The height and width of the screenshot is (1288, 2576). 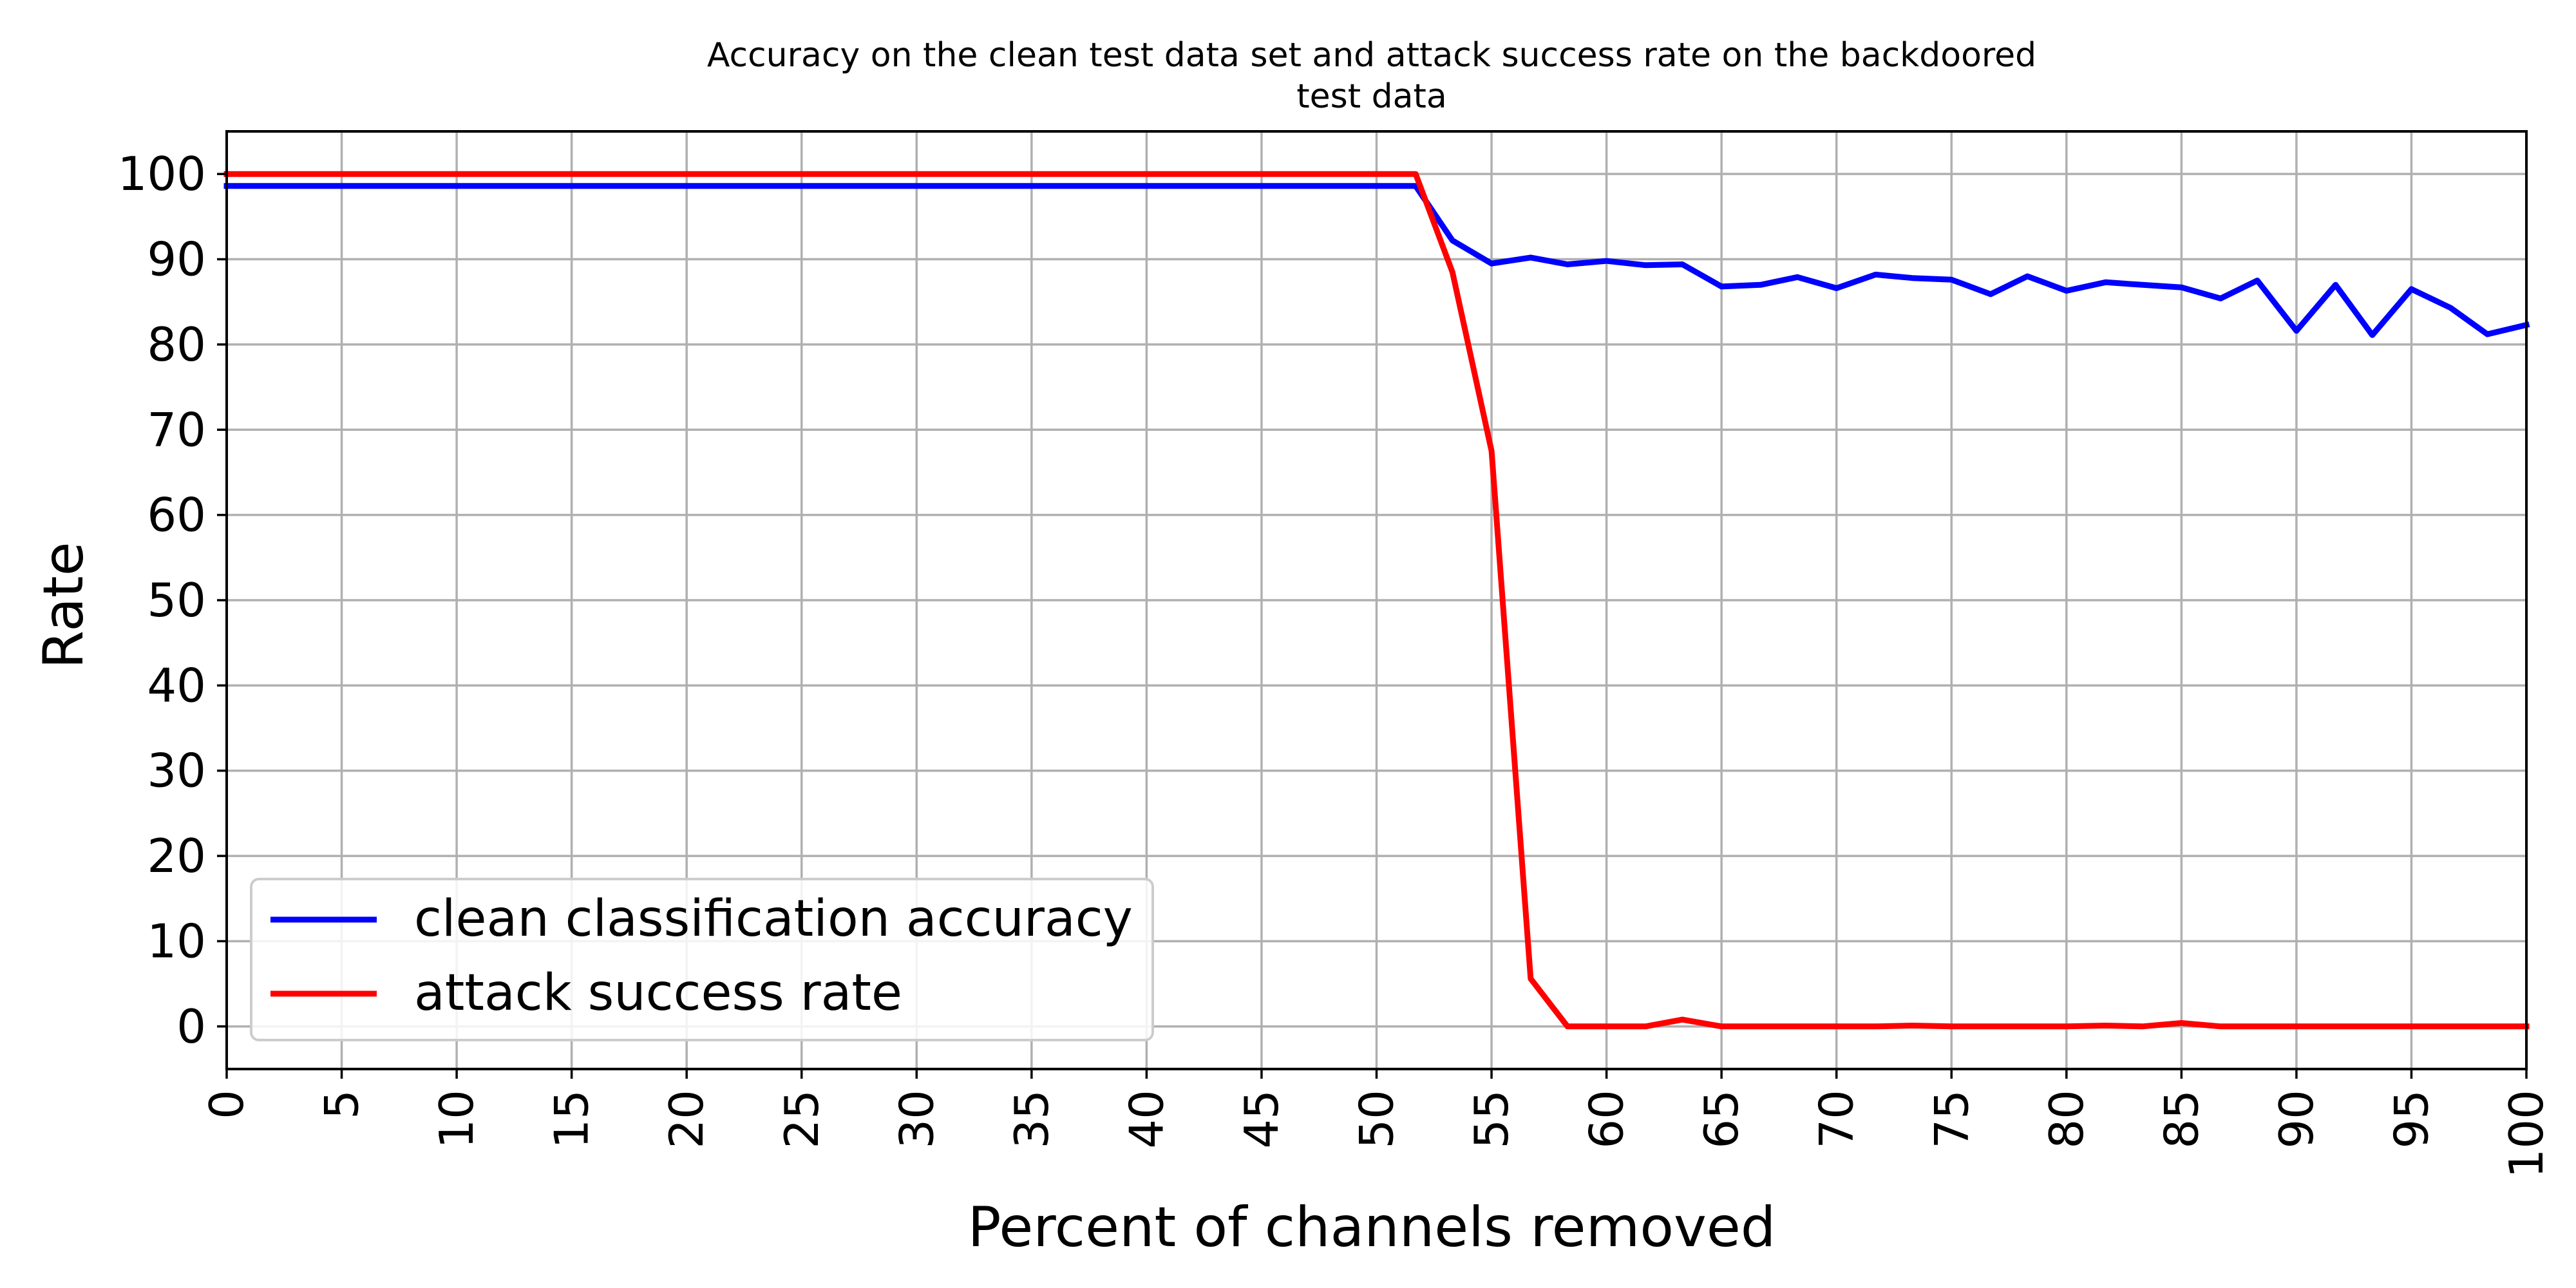 What do you see at coordinates (2067, 1119) in the screenshot?
I see `x-tick-label: 80` at bounding box center [2067, 1119].